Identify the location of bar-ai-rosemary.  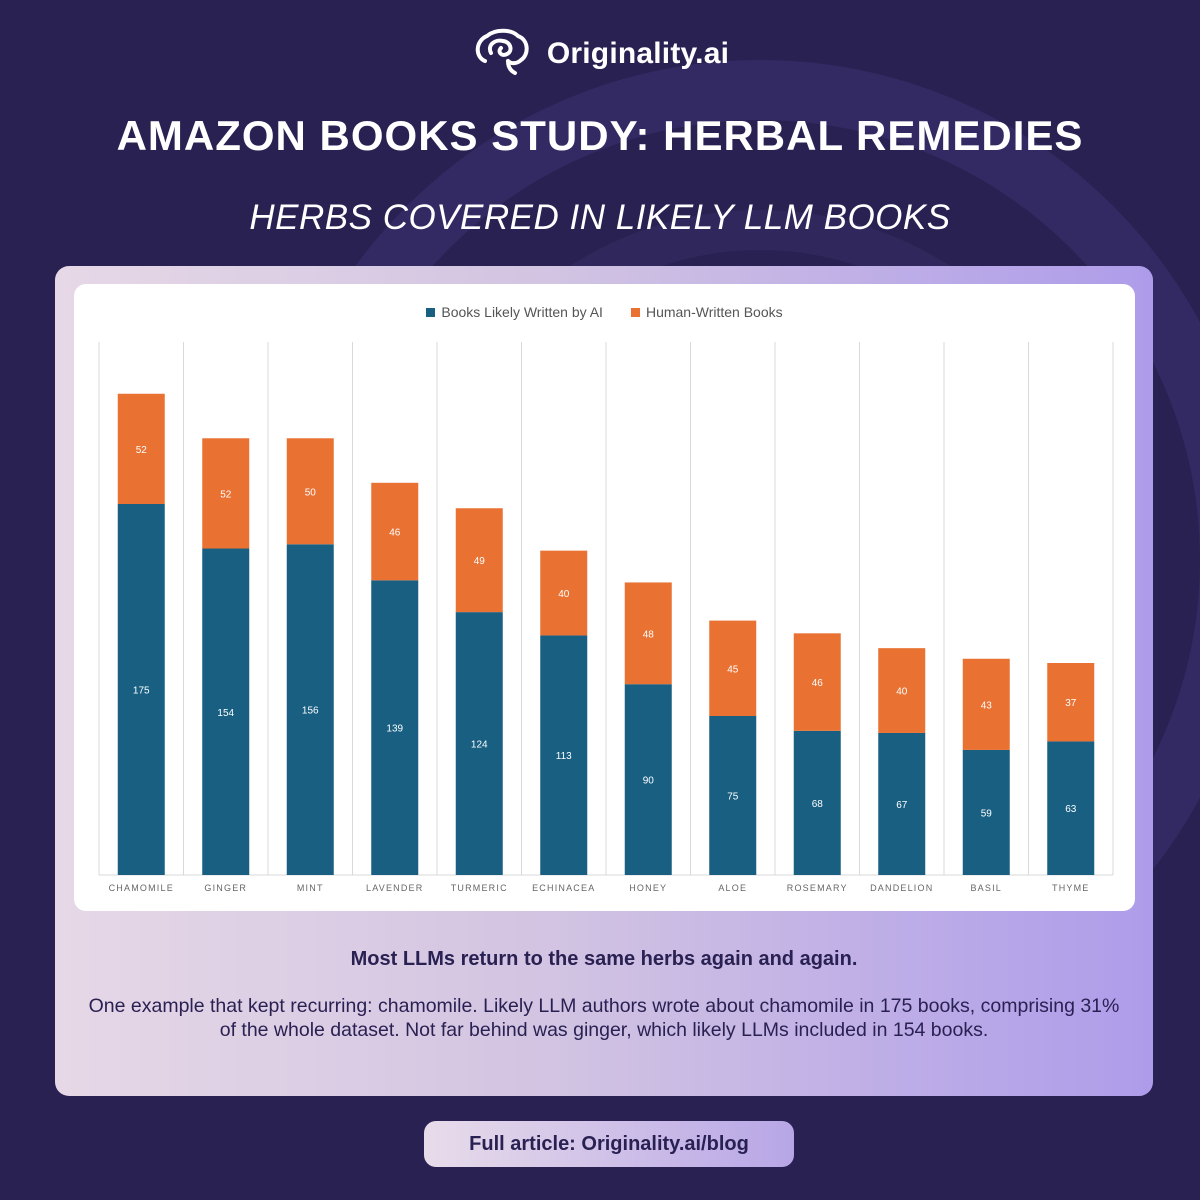
(817, 802).